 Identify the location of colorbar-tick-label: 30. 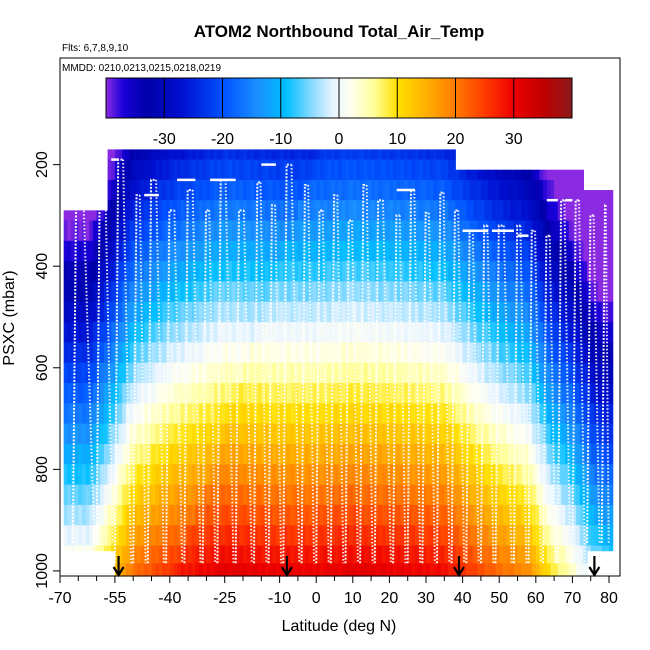
(514, 139).